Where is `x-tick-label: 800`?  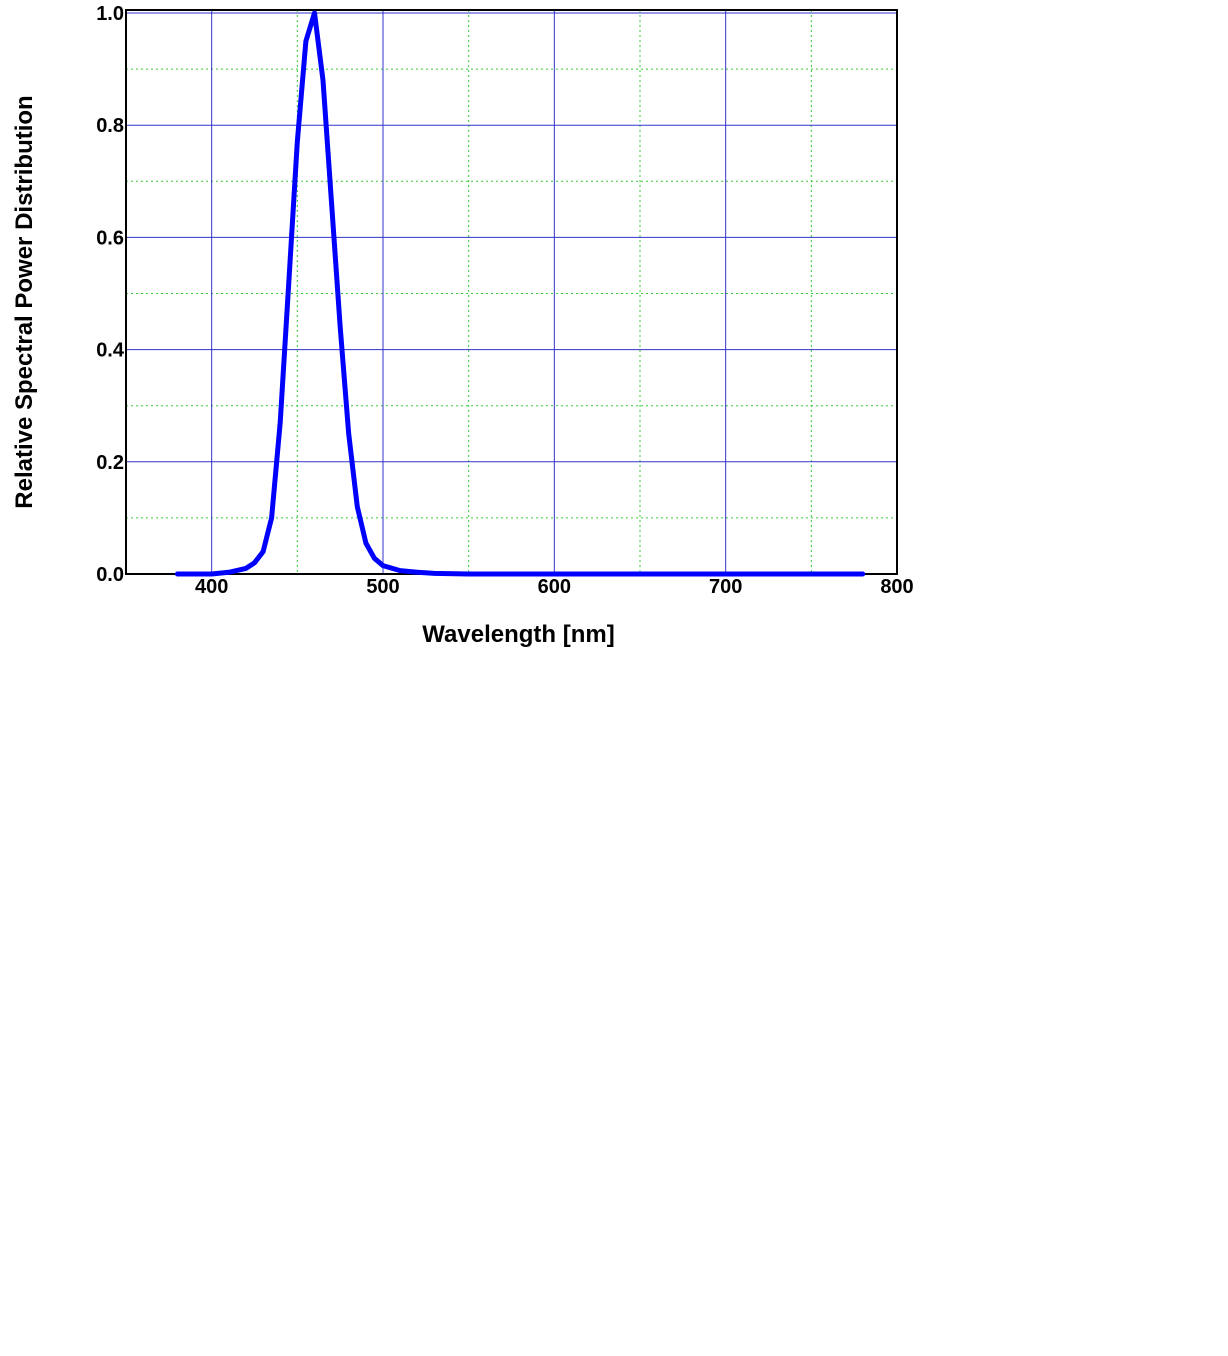
x-tick-label: 800 is located at coordinates (896, 587).